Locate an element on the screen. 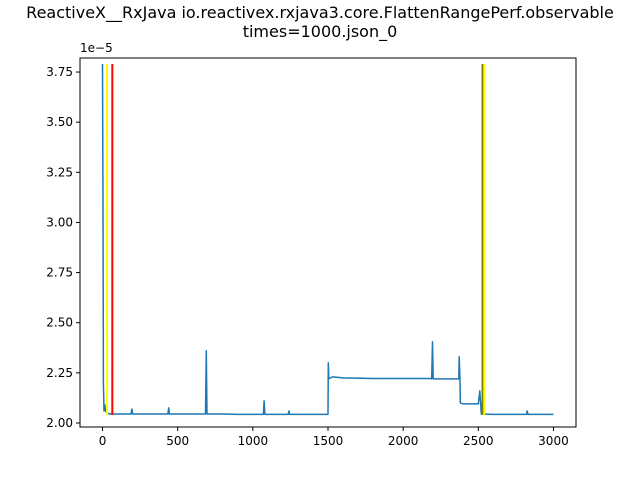 The width and height of the screenshot is (640, 480). x-tick-label: 2500 is located at coordinates (478, 441).